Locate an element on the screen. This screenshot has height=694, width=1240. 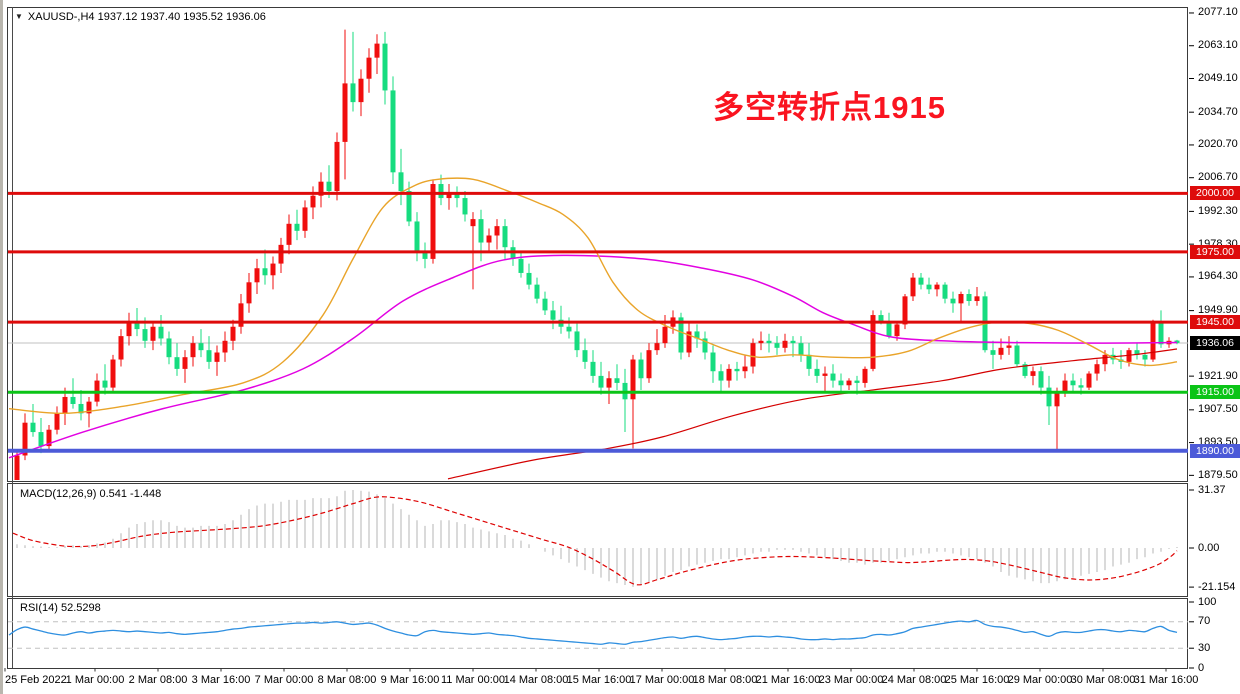
price-level-badge: 2000.00 is located at coordinates (1215, 193).